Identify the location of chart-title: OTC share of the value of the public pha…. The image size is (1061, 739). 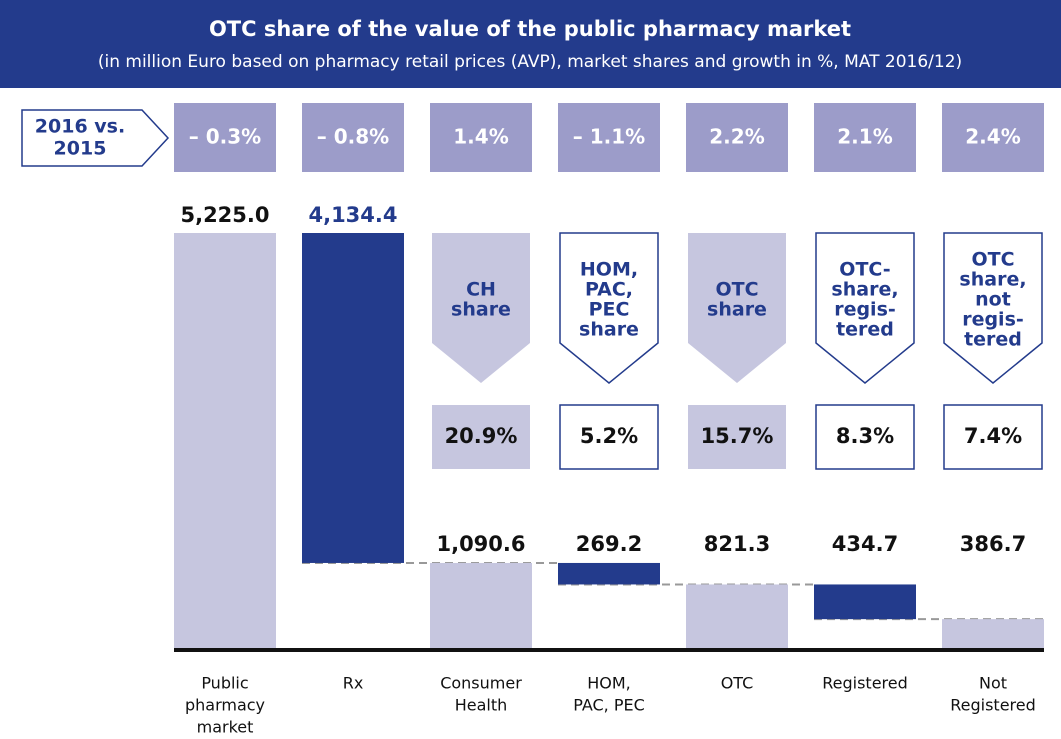
(530, 29).